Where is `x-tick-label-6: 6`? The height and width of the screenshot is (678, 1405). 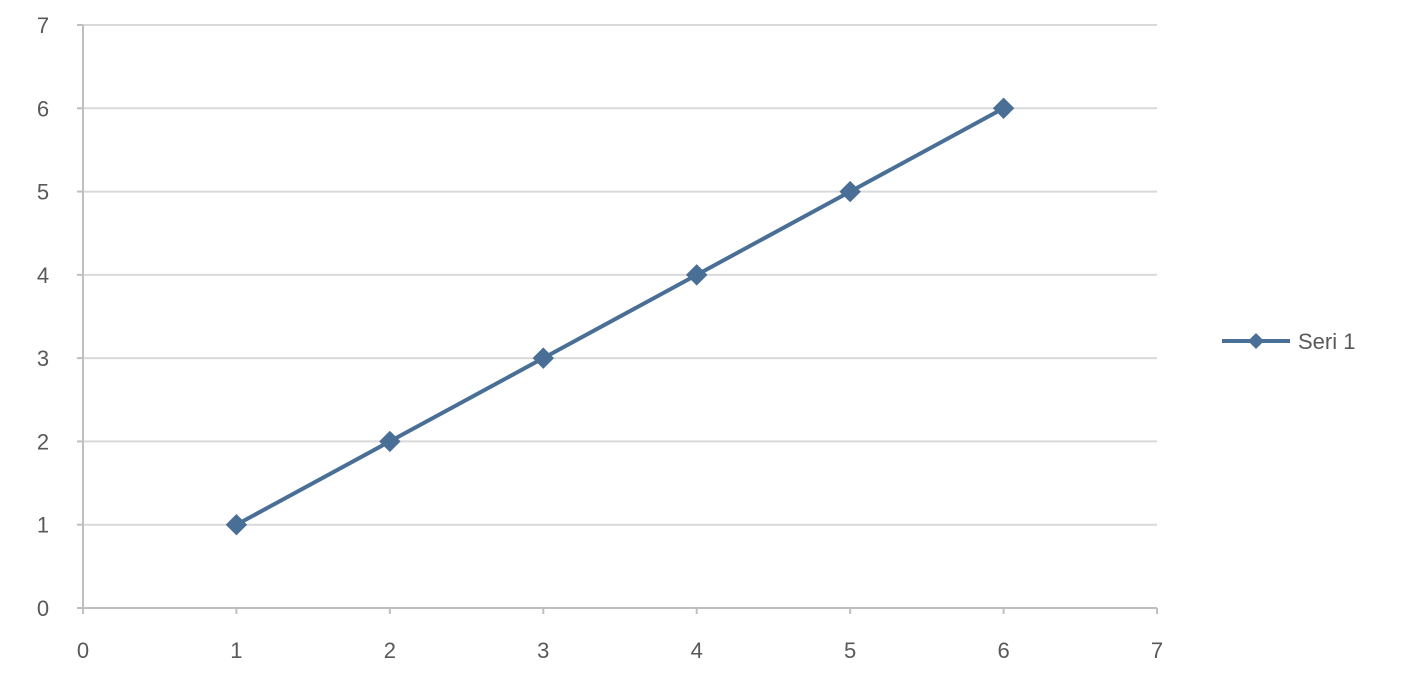
x-tick-label-6: 6 is located at coordinates (1003, 650).